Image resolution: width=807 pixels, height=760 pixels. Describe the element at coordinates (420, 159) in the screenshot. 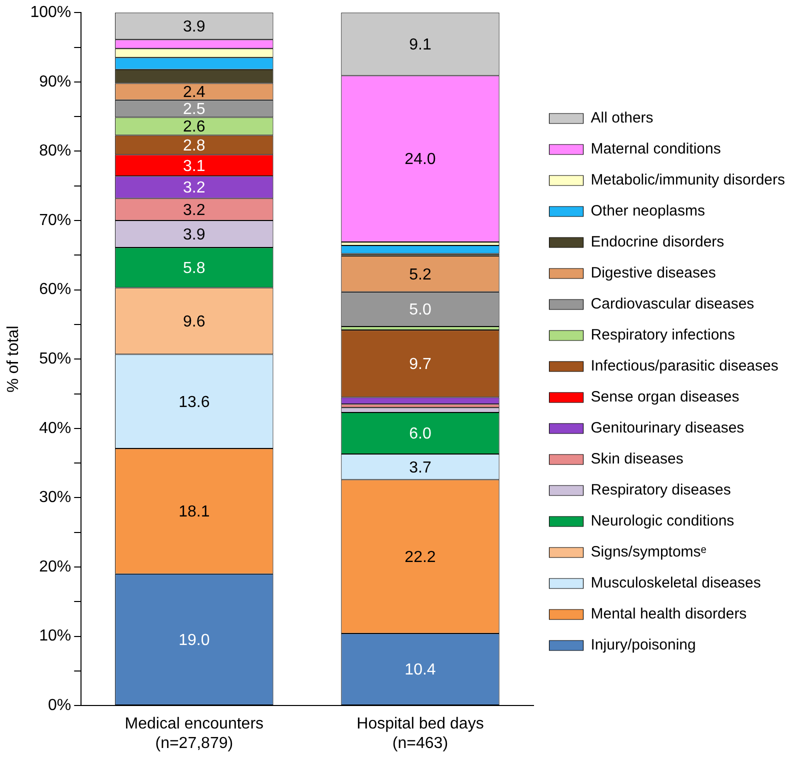

I see `data-label: 24.0` at that location.